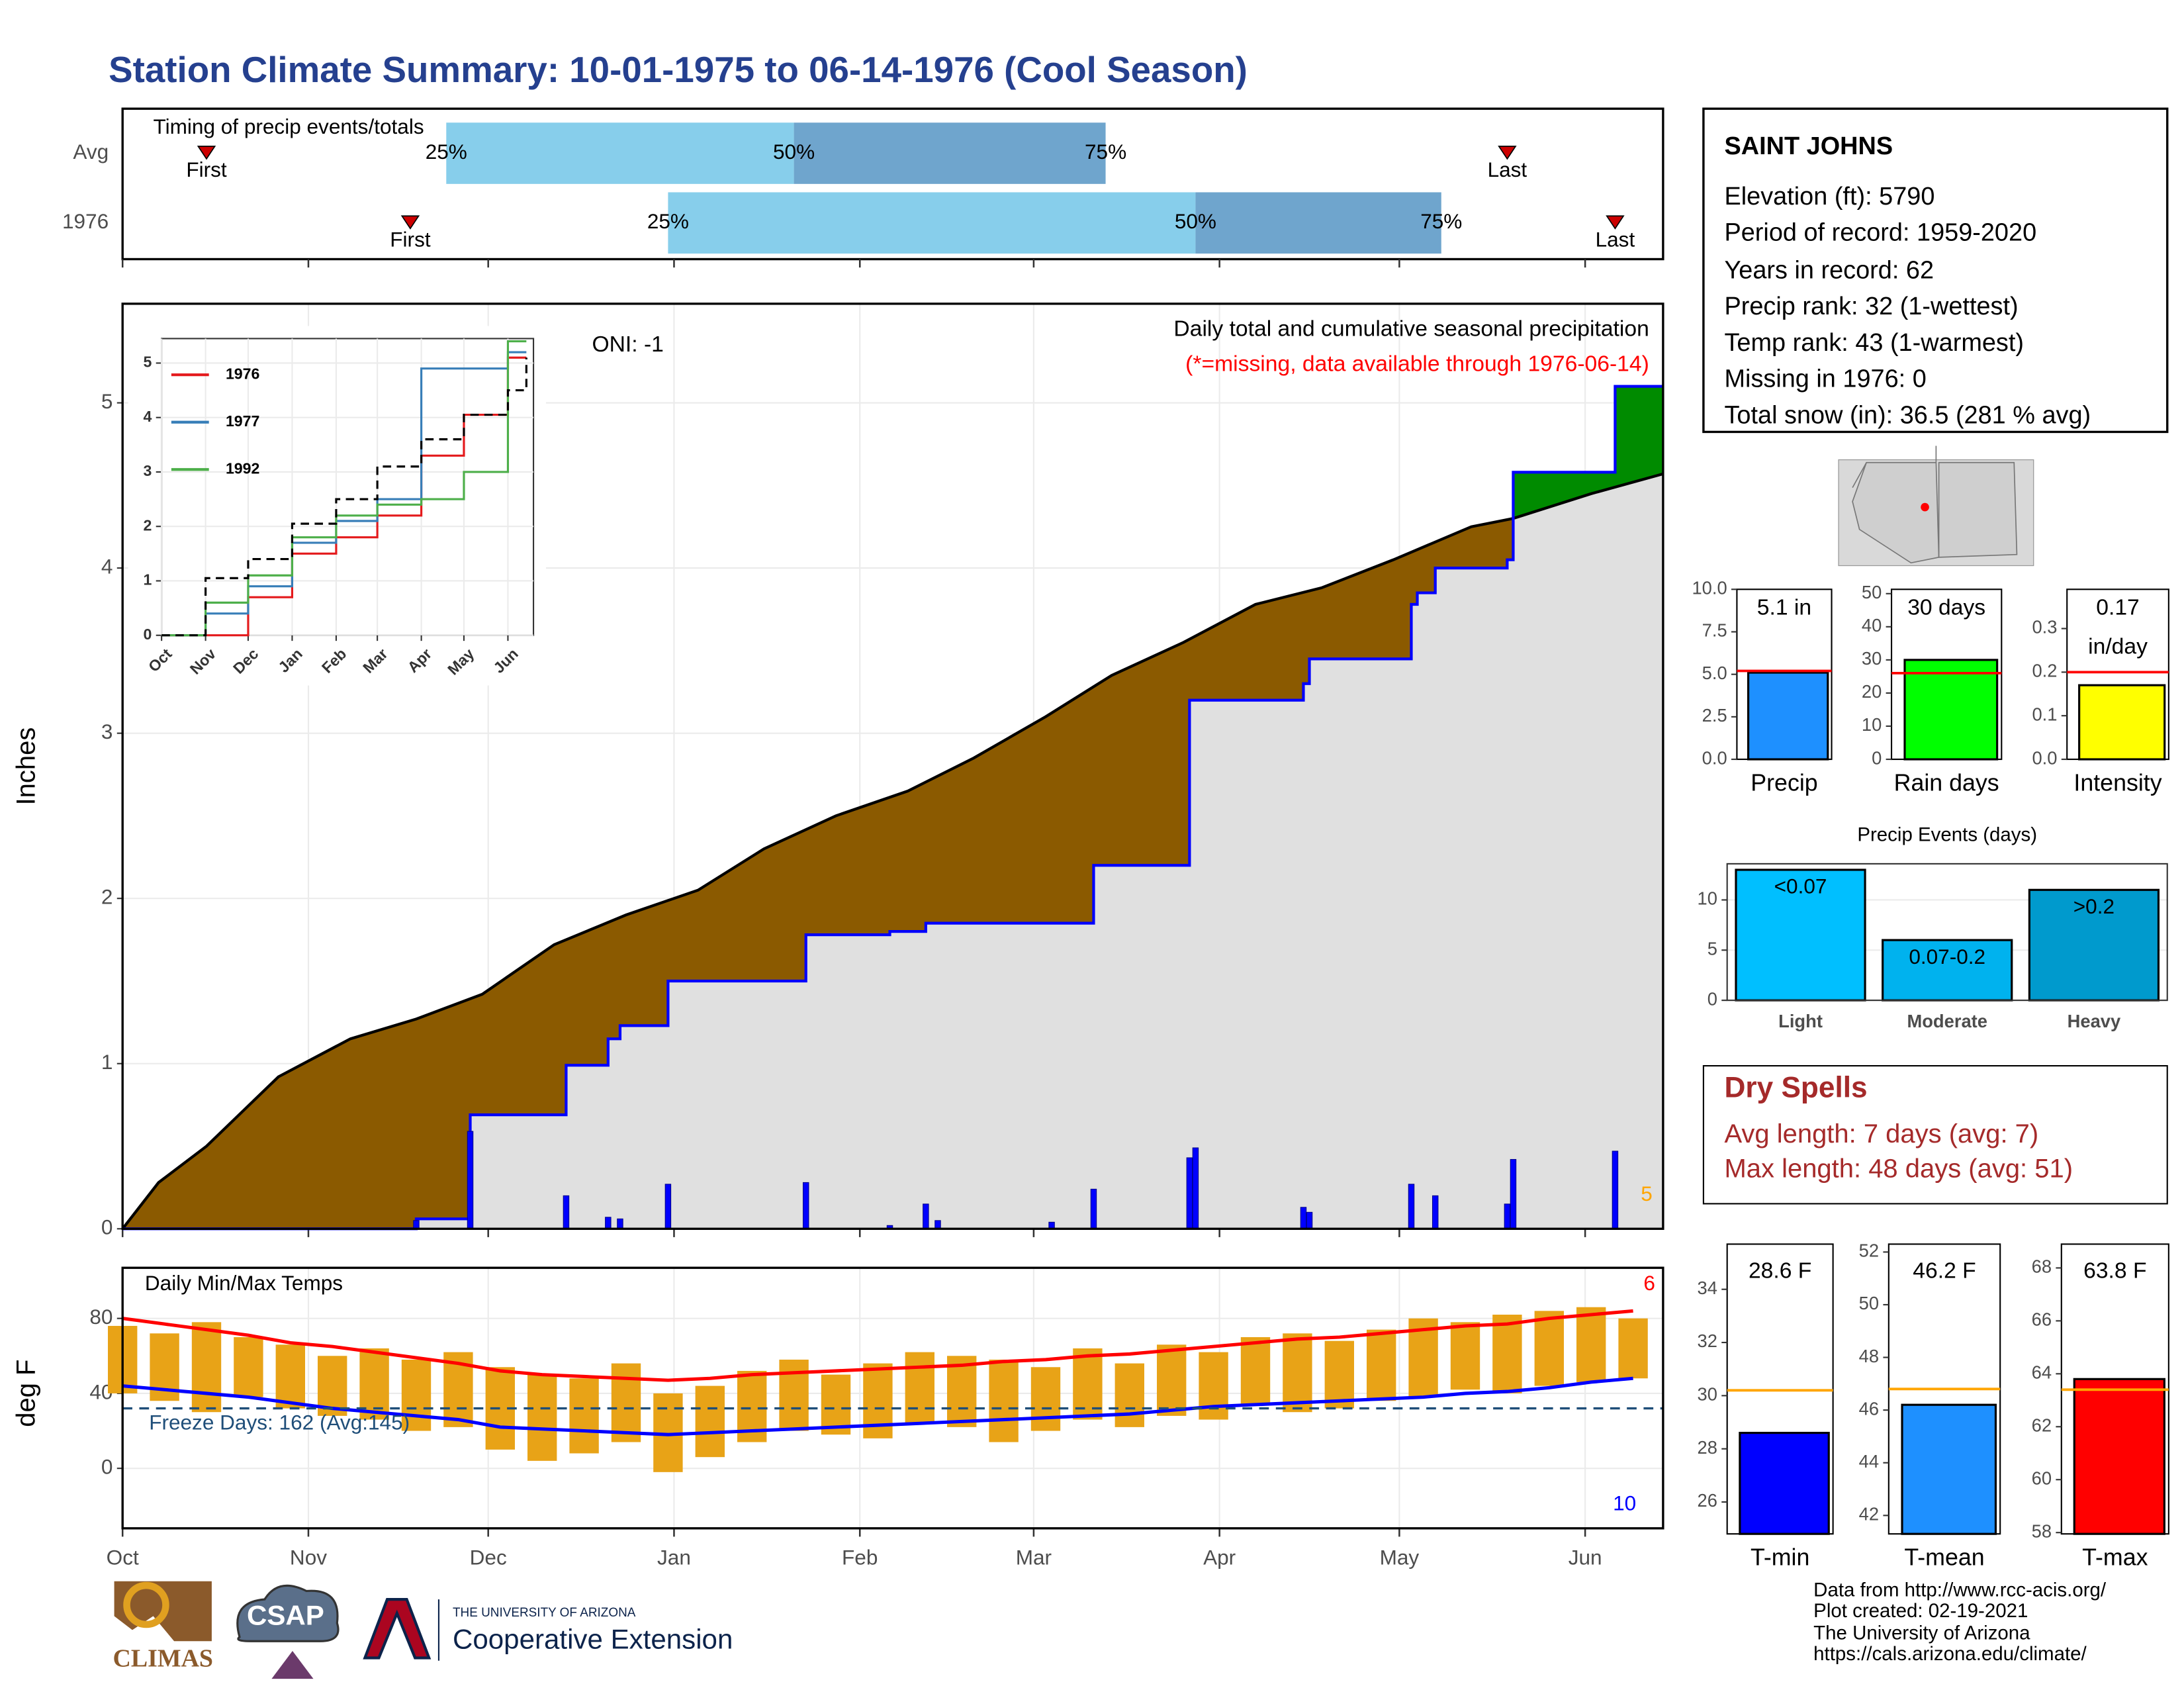 This screenshot has height=1688, width=2184. I want to click on x-tick-label: Moderate, so click(1947, 1021).